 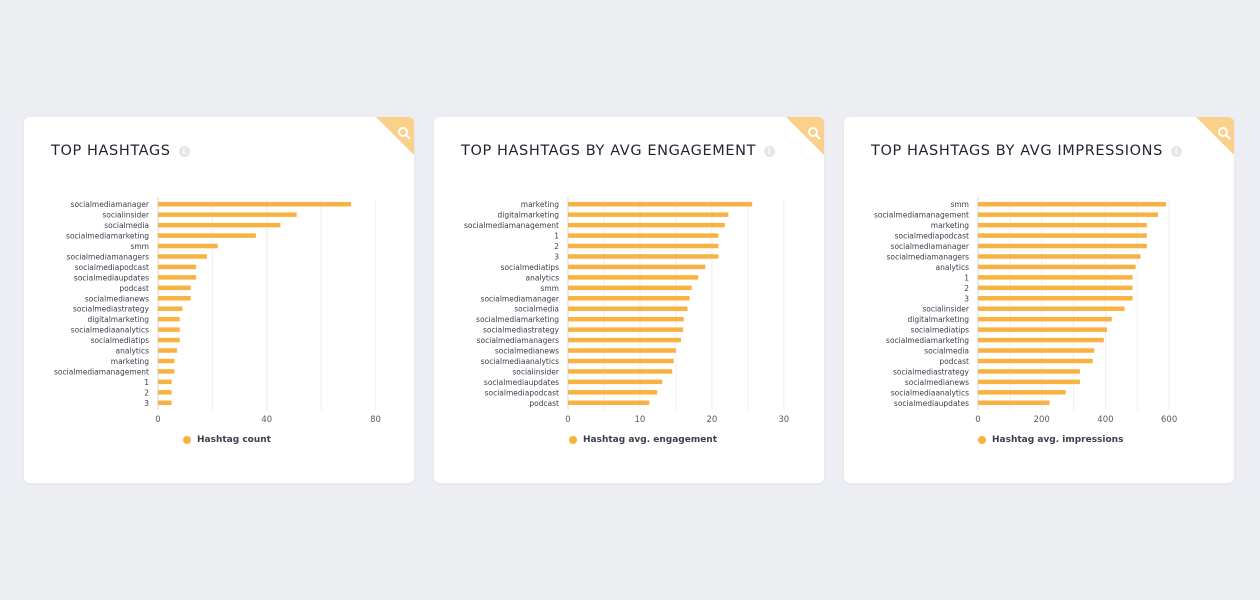 What do you see at coordinates (921, 215) in the screenshot?
I see `y-category-label: socialmediamanagement` at bounding box center [921, 215].